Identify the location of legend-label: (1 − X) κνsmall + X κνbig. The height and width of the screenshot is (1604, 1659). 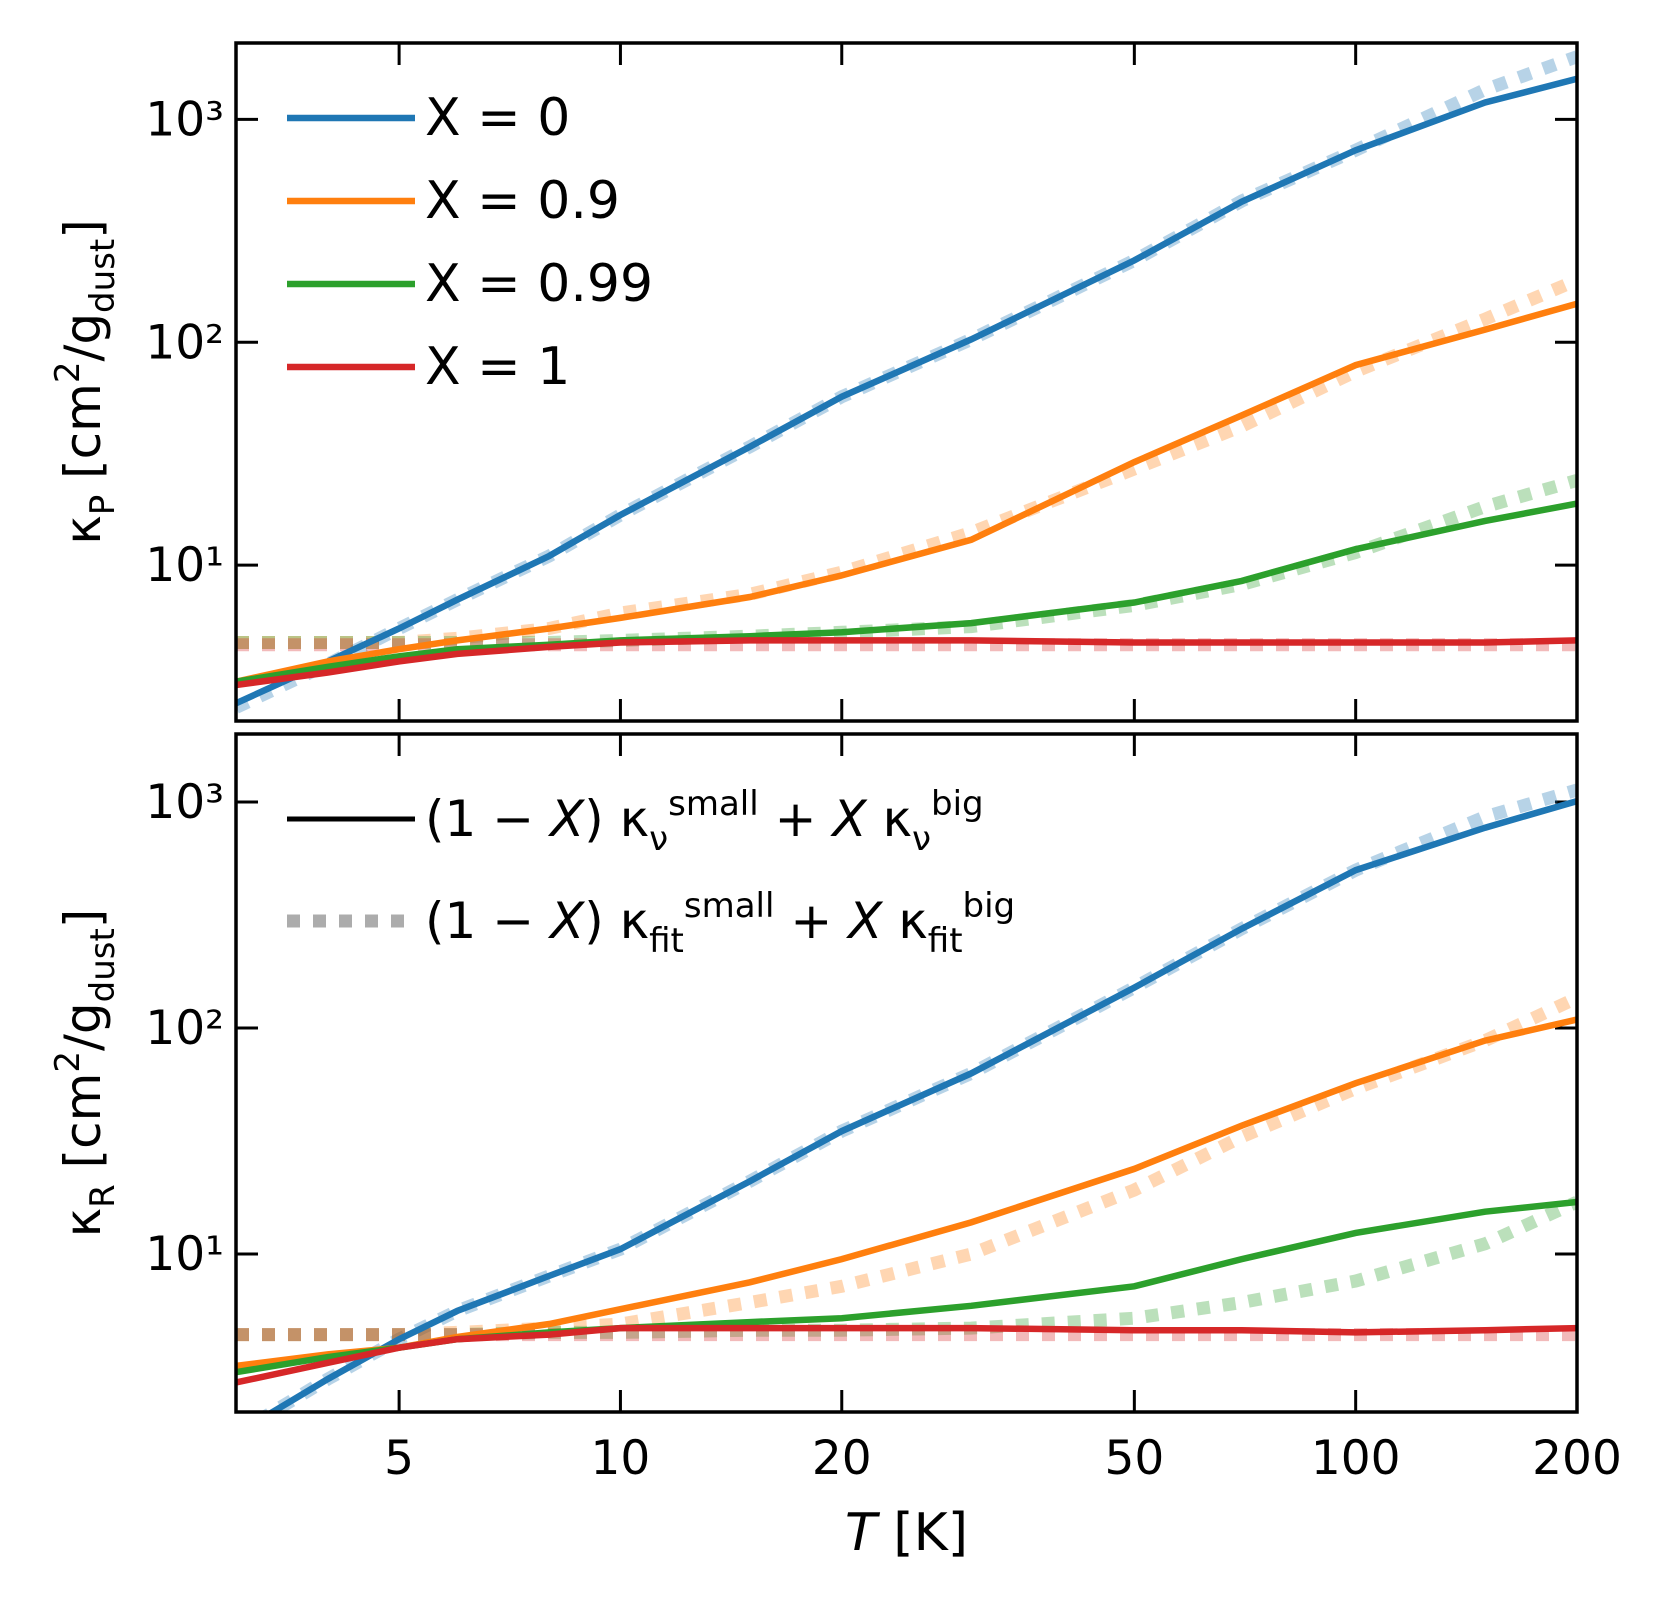
(704, 821).